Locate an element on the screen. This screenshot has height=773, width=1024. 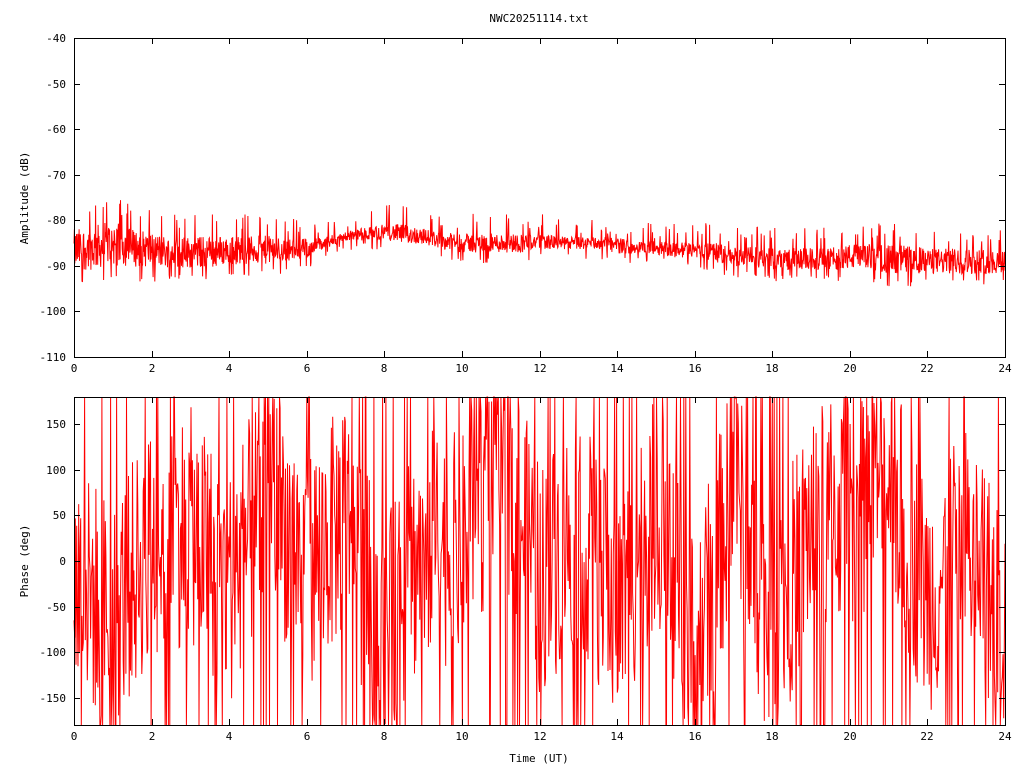
phase-x-tick-label: 14 is located at coordinates (617, 736).